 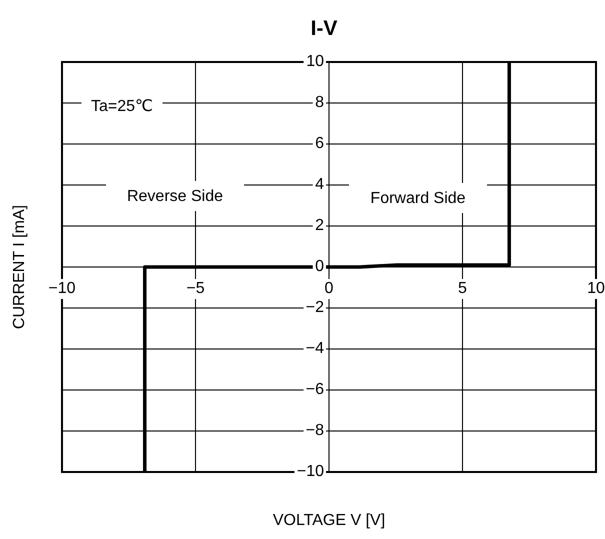 What do you see at coordinates (19, 267) in the screenshot?
I see `y-axis-title: CURRENT I [mA]` at bounding box center [19, 267].